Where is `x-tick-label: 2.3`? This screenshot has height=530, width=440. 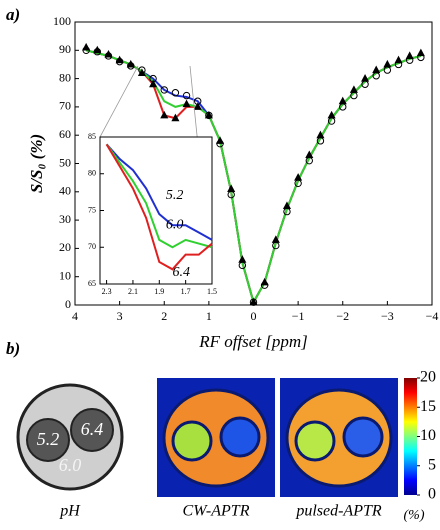
x-tick-label: 2.3 is located at coordinates (107, 291).